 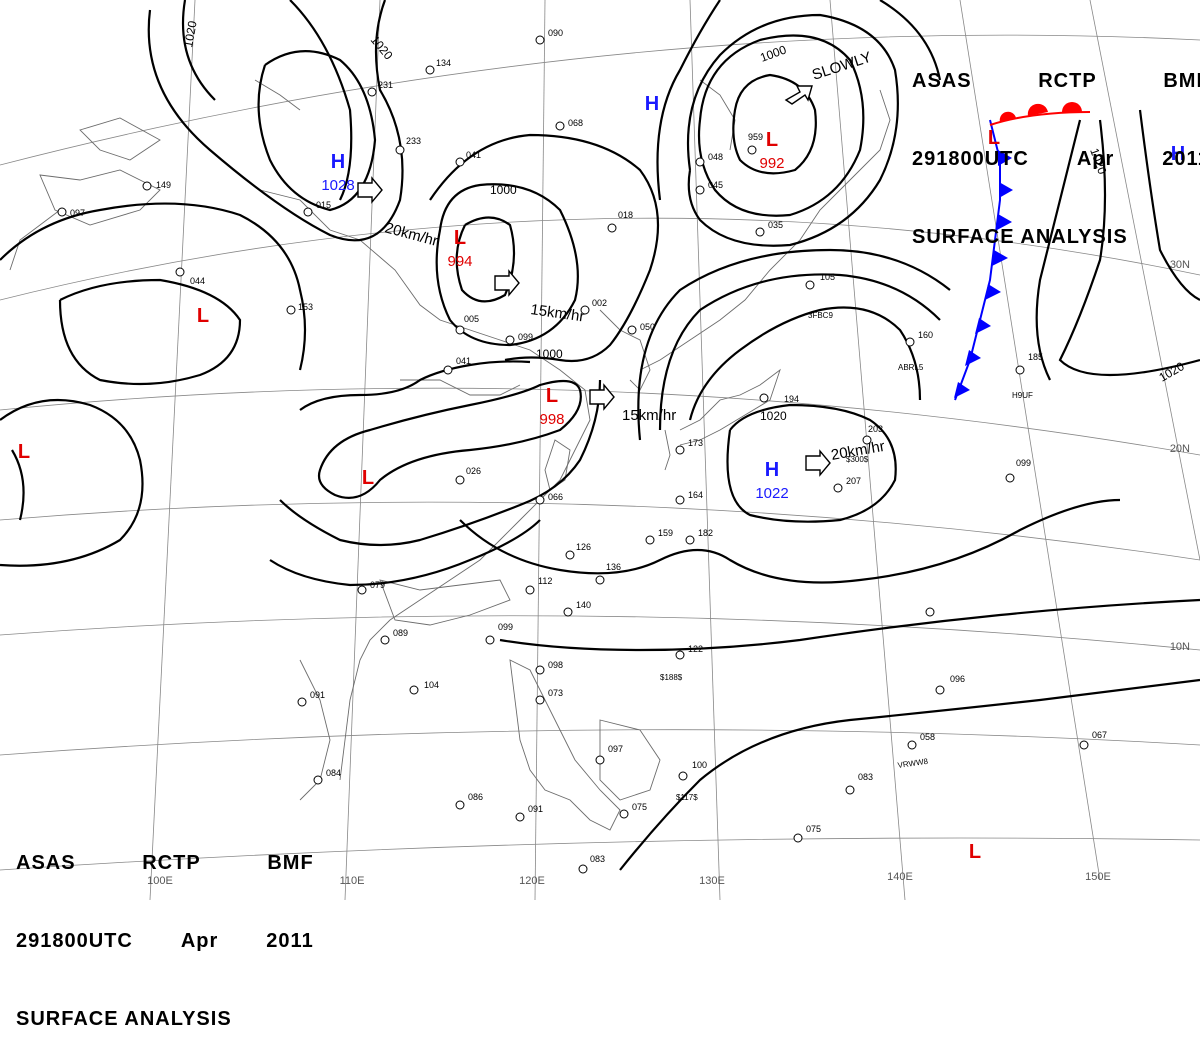 I want to click on station-pressure-value: 203, so click(x=875, y=429).